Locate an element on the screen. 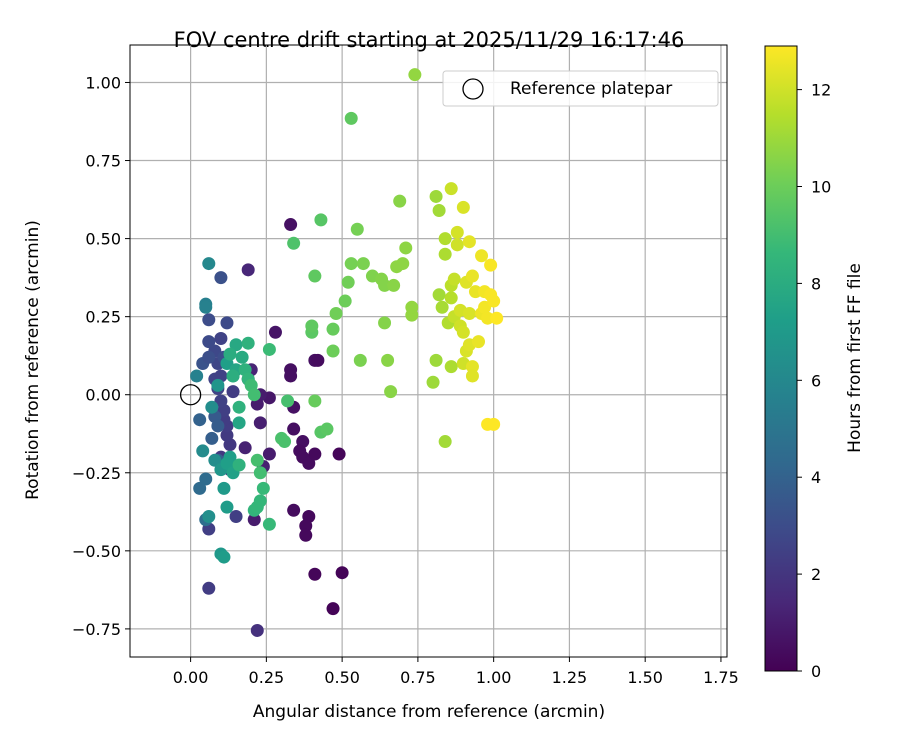 This screenshot has width=900, height=750. y-tick-label: 0.75 is located at coordinates (103, 161).